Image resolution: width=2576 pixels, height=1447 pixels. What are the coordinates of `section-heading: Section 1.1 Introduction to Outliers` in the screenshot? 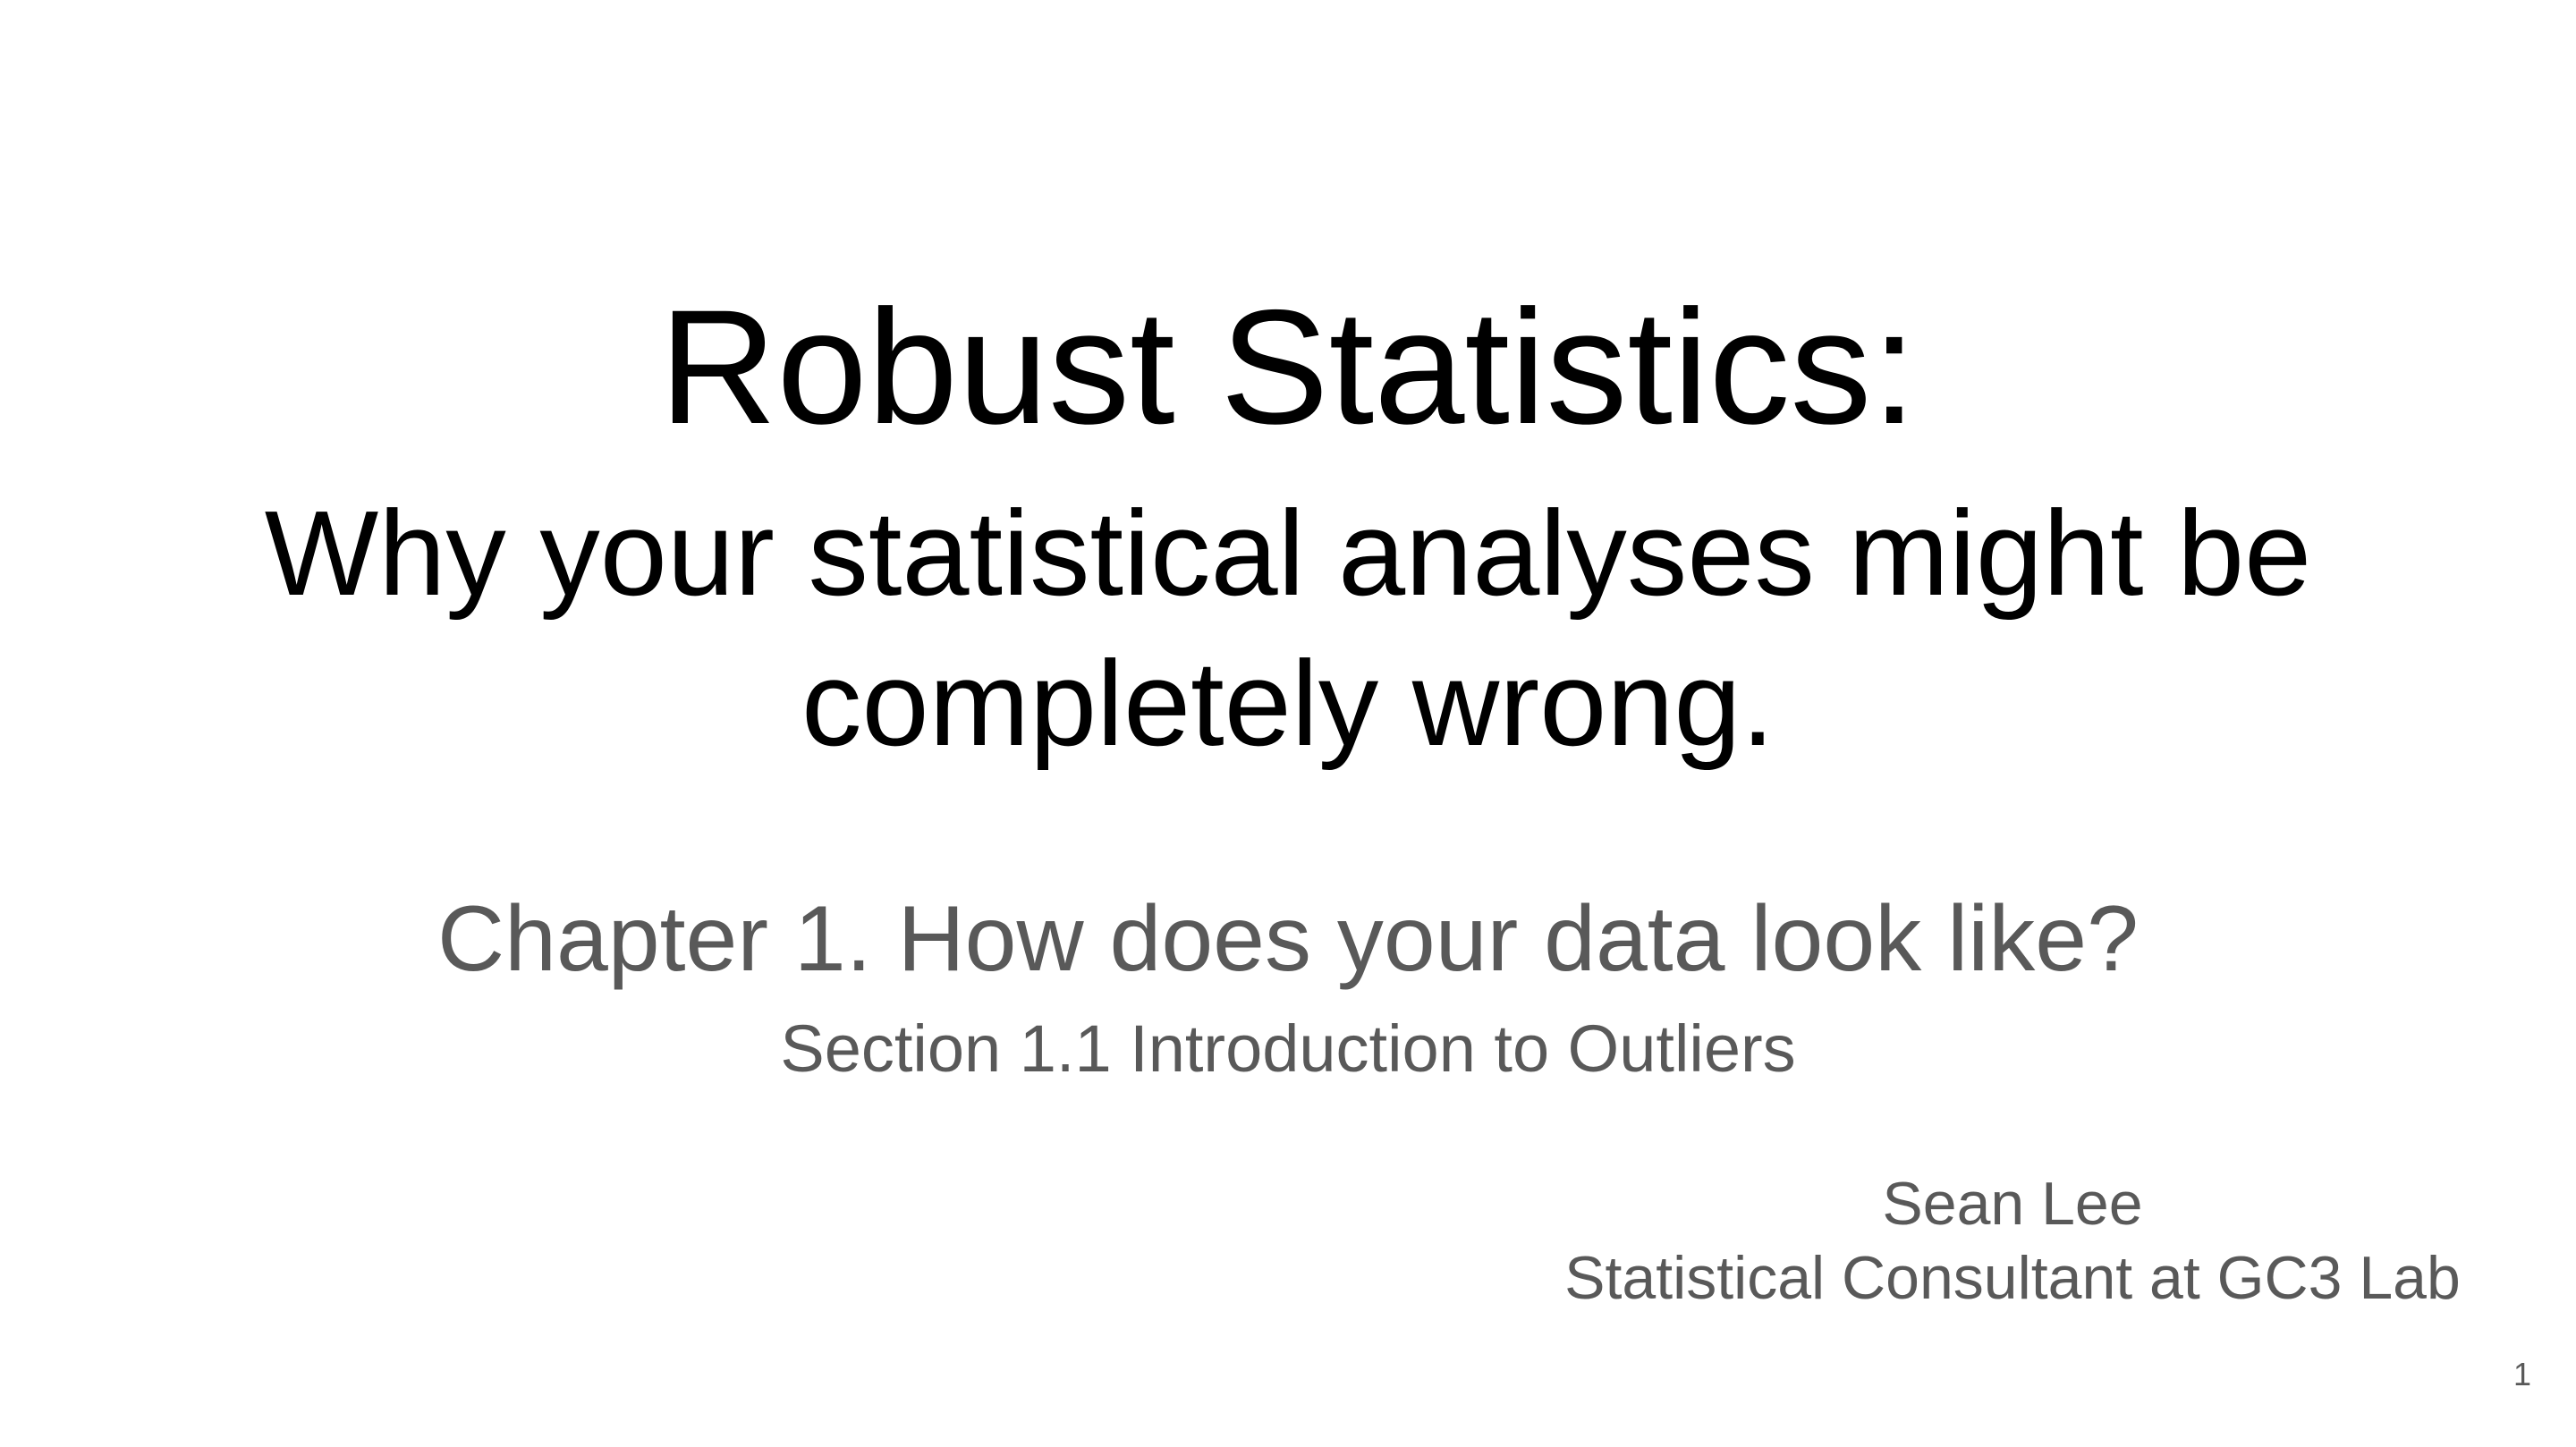 It's located at (1288, 1048).